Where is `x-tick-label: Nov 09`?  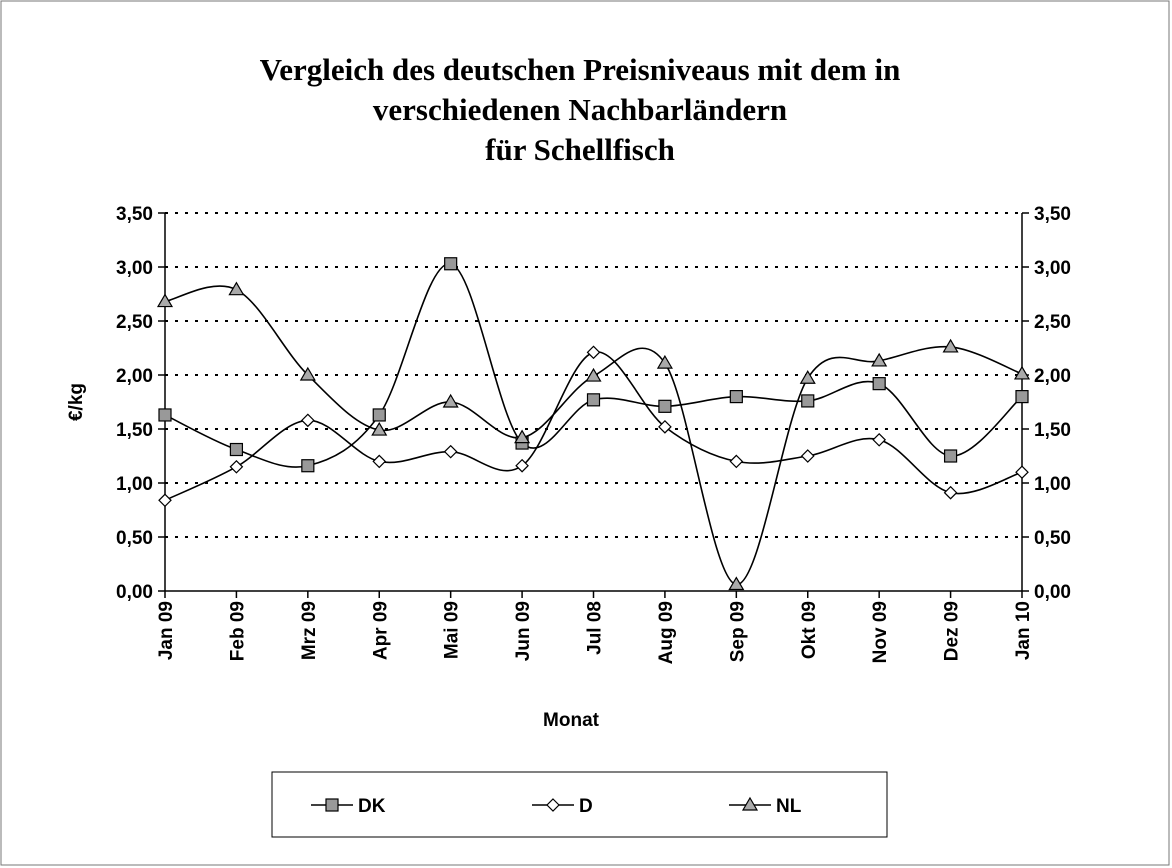 x-tick-label: Nov 09 is located at coordinates (880, 632).